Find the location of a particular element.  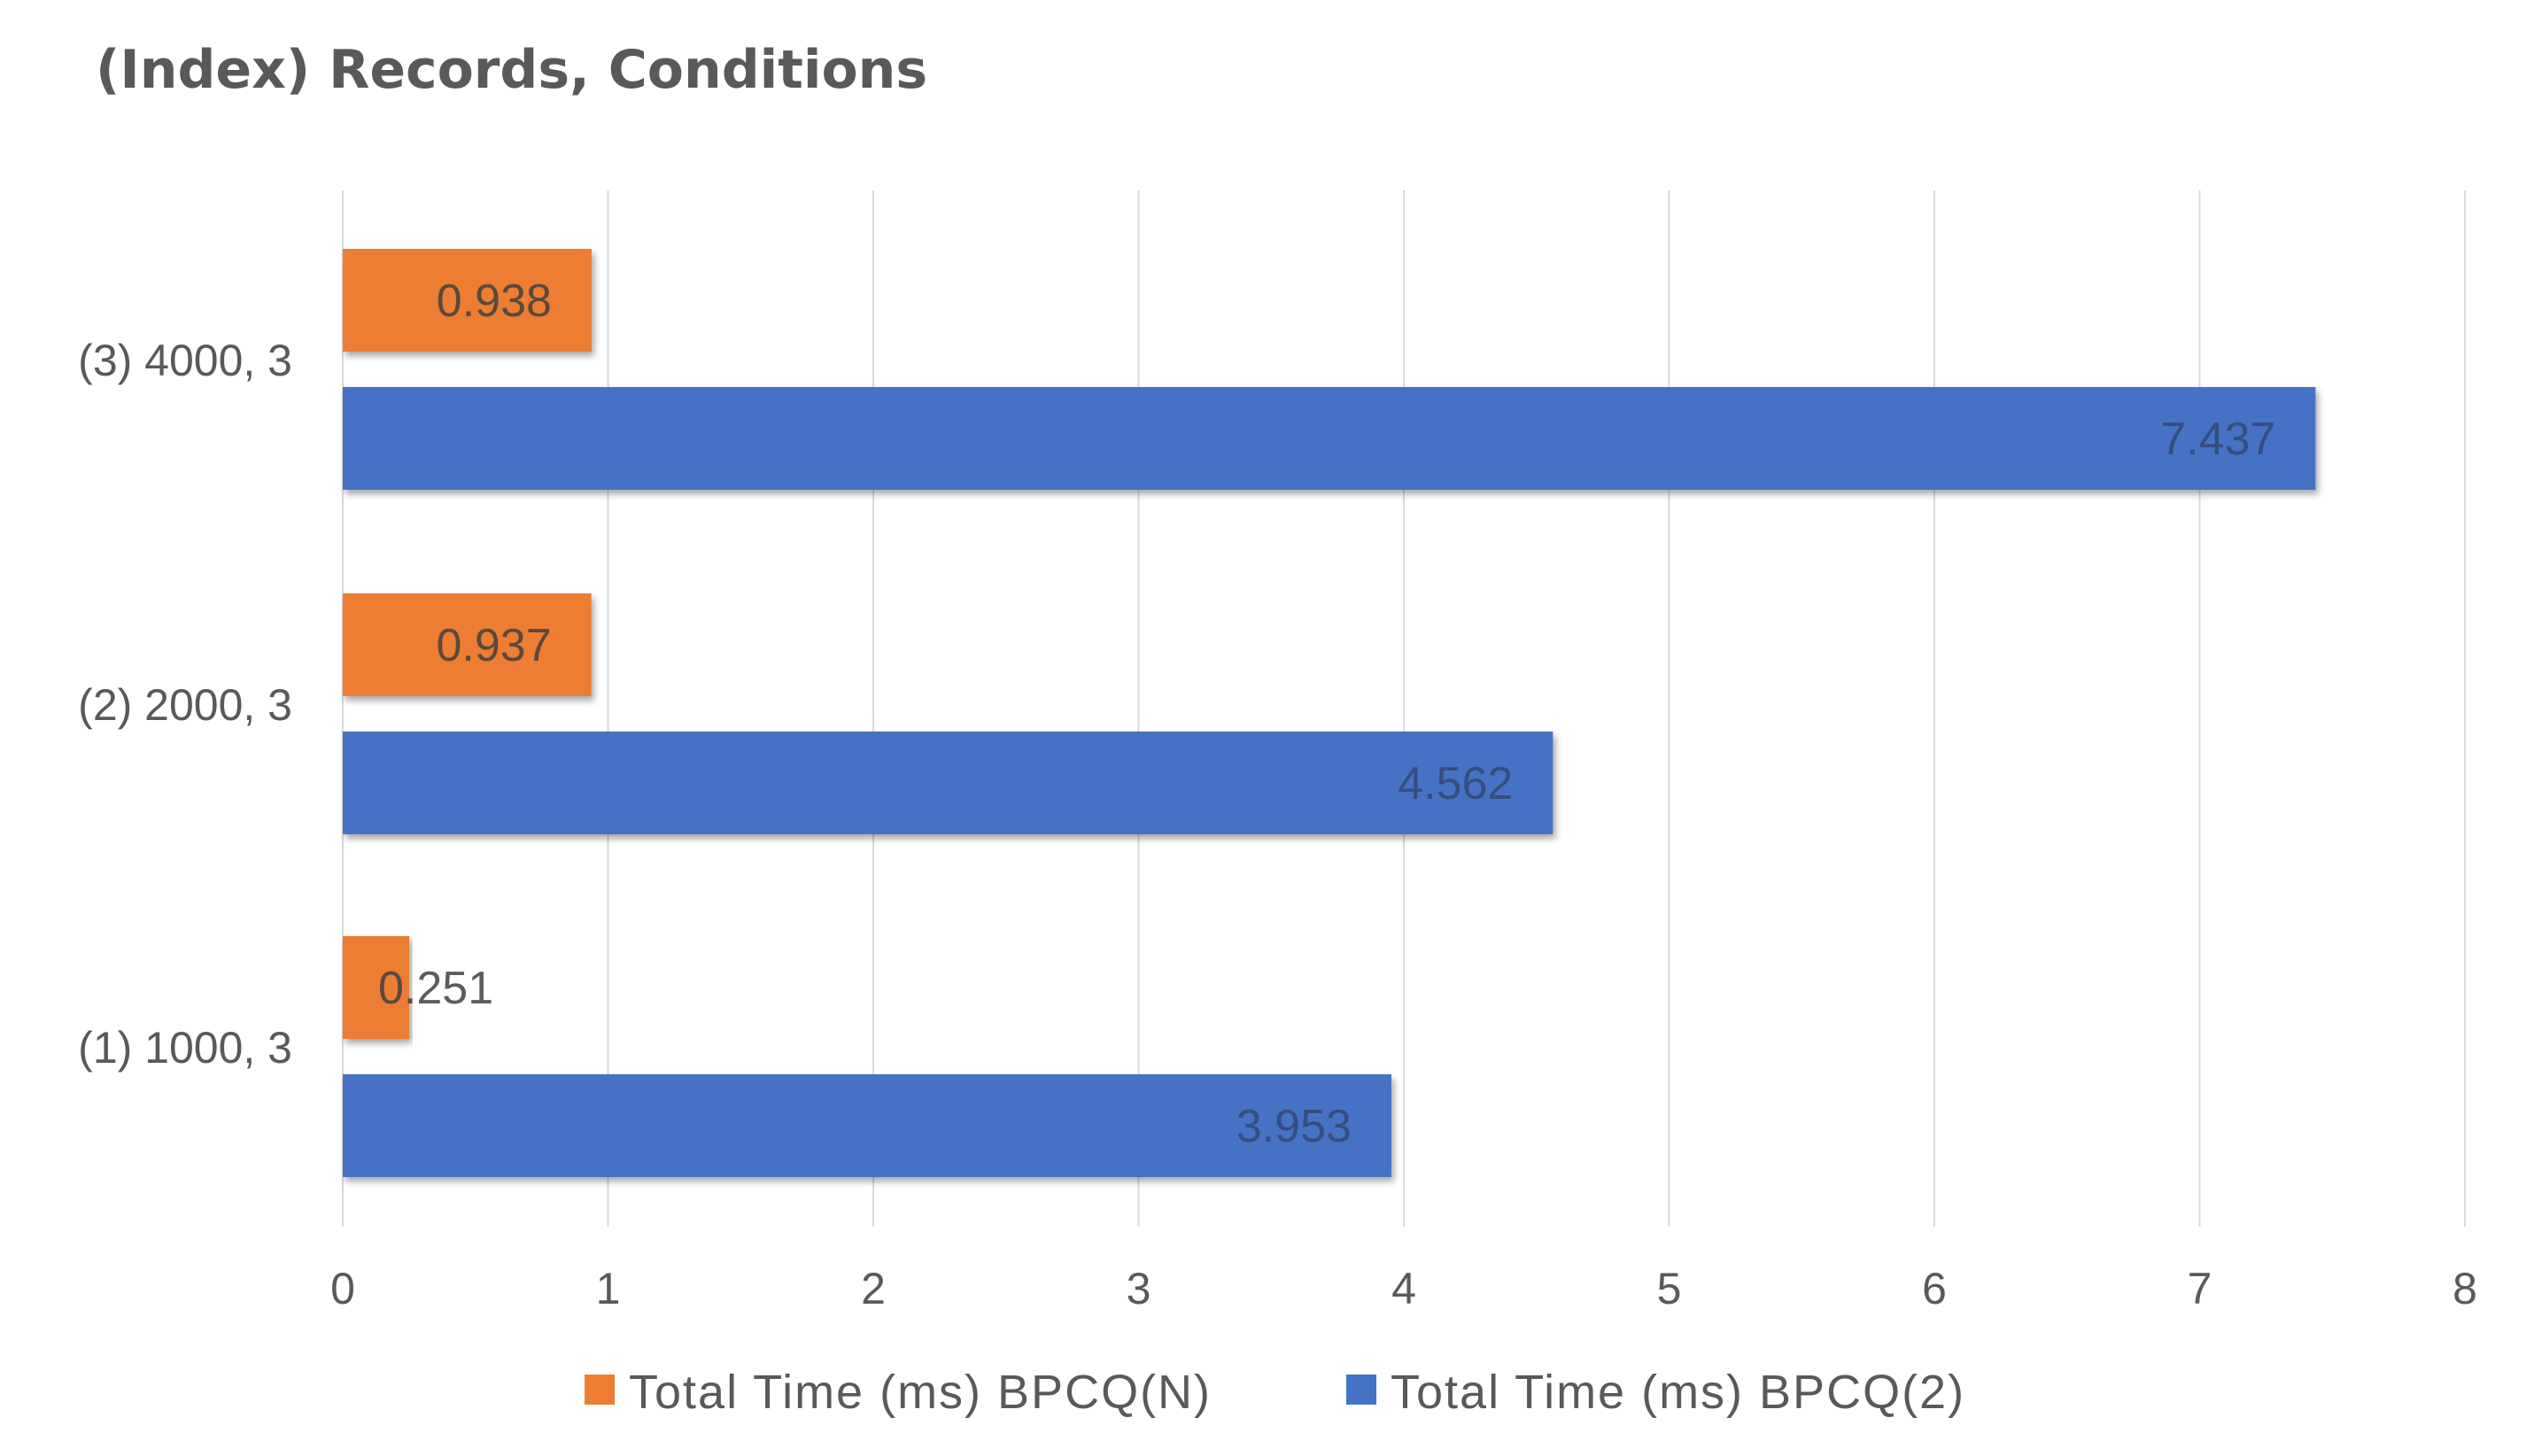

data-label: 0.937 is located at coordinates (493, 645).